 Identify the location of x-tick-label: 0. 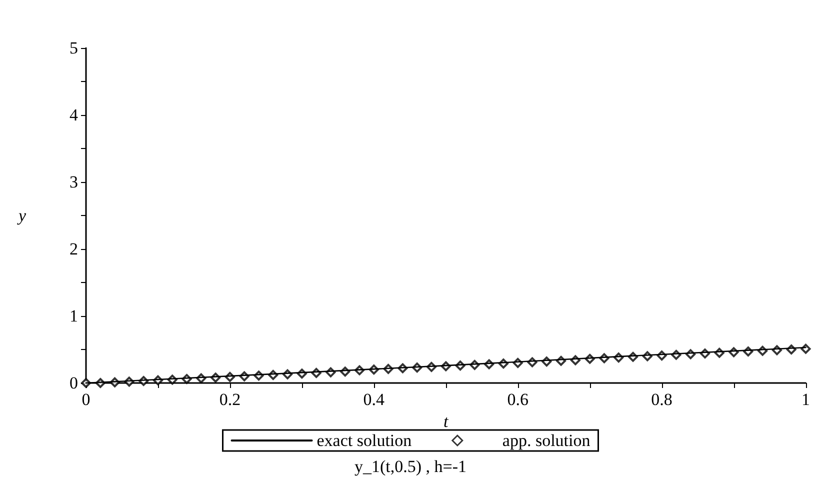
(86, 399).